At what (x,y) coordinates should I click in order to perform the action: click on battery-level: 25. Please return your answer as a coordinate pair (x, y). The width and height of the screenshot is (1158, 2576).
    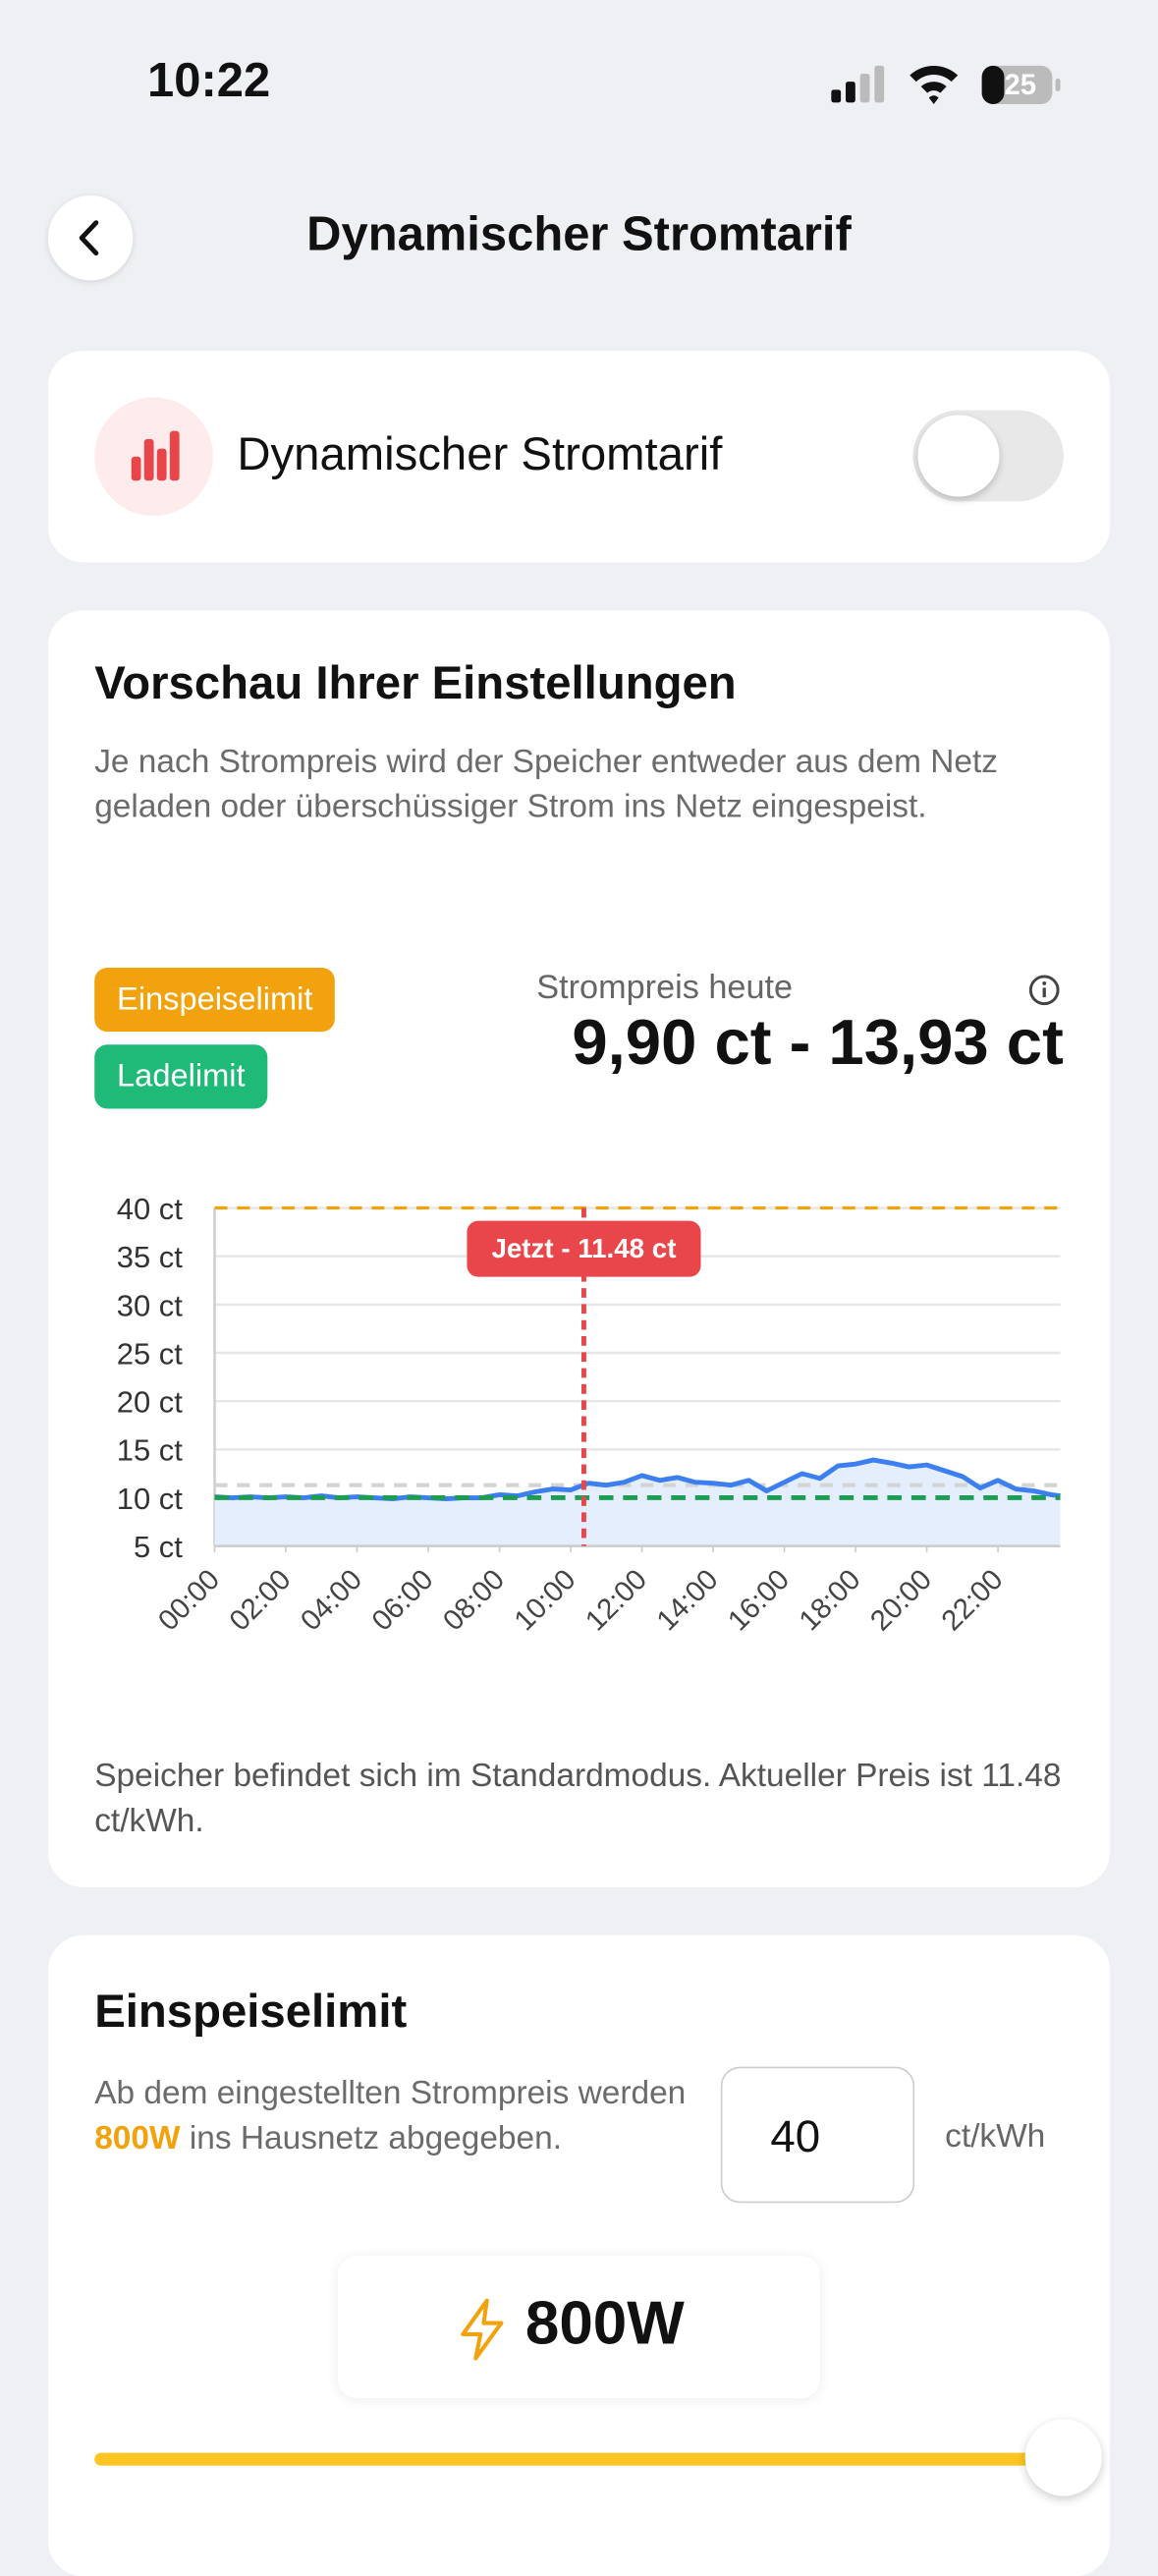
    Looking at the image, I should click on (1020, 85).